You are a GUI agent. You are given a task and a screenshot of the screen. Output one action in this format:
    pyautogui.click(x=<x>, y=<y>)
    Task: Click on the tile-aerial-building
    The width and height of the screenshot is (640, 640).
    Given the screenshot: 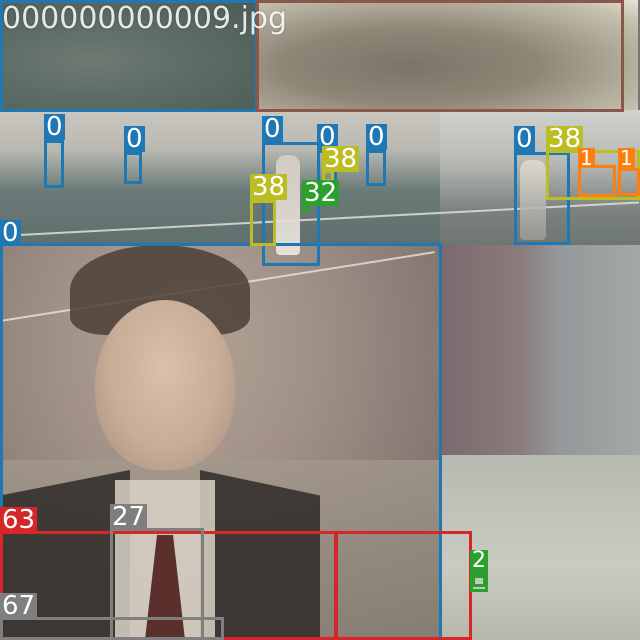 What is the action you would take?
    pyautogui.click(x=540, y=352)
    